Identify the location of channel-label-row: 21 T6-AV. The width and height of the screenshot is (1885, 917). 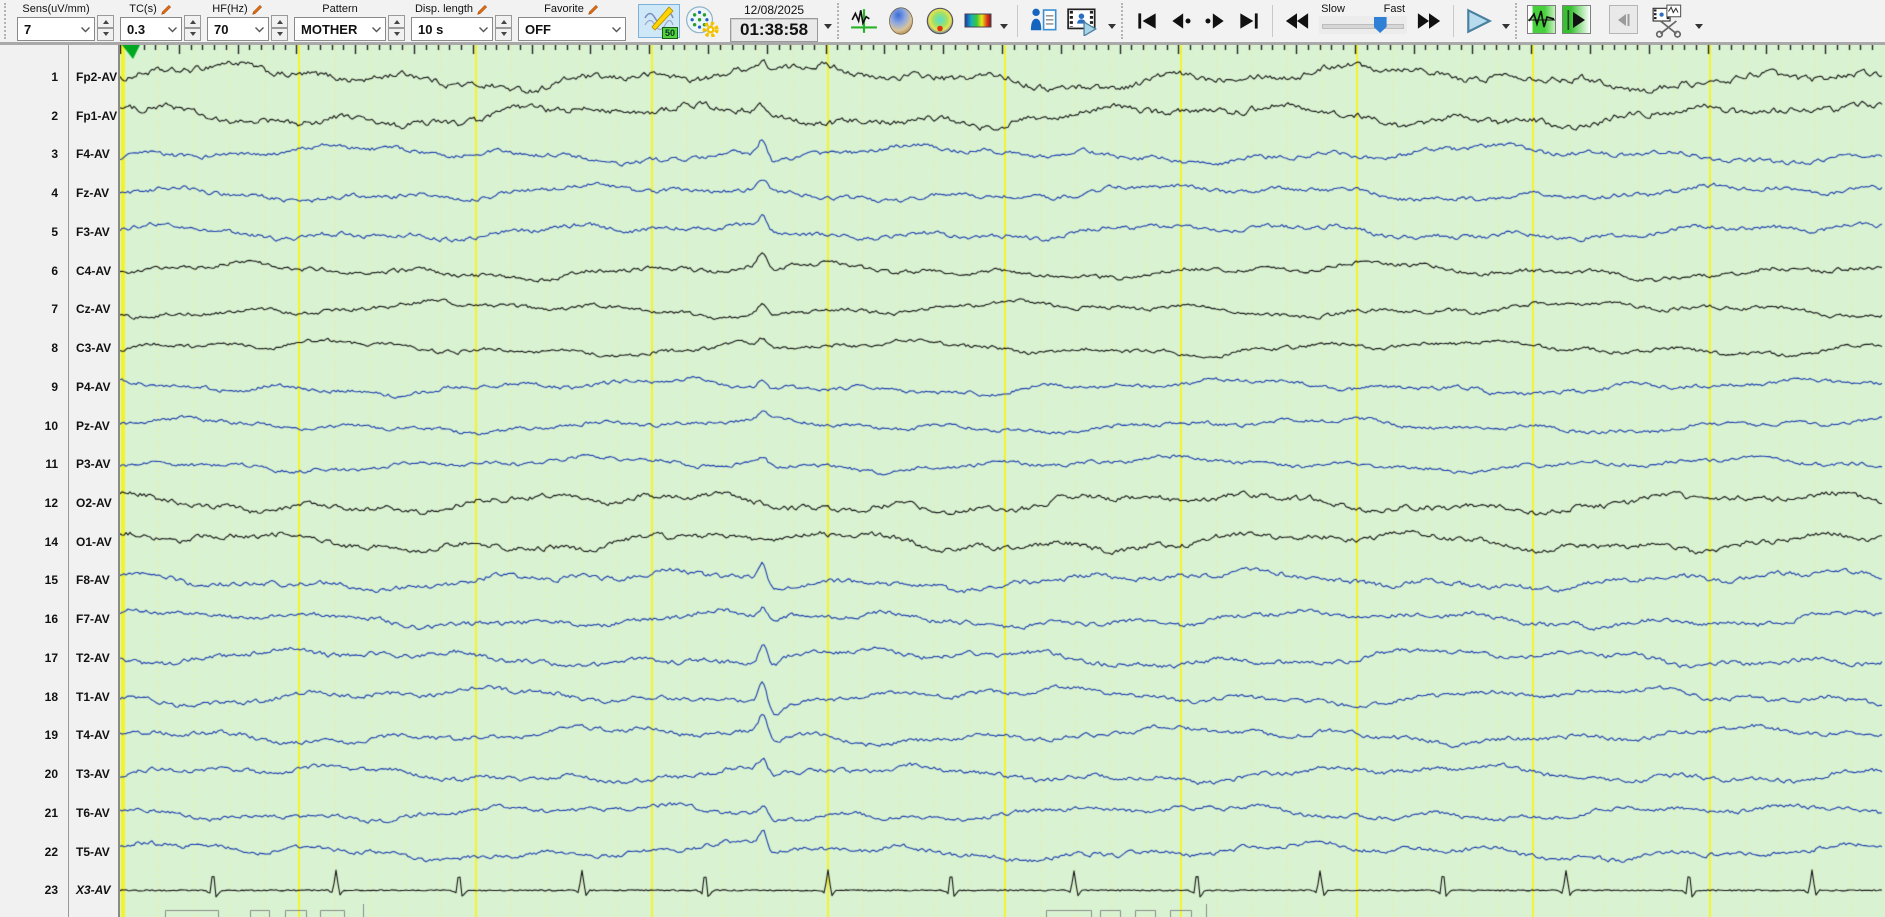
(59, 813).